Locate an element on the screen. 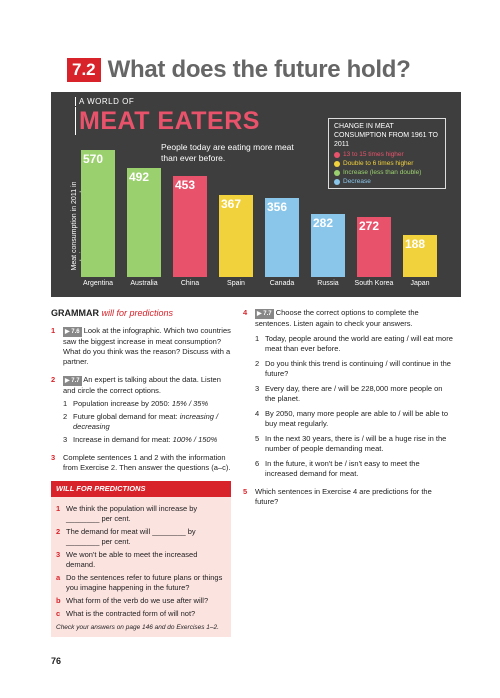 The height and width of the screenshot is (698, 500). bar-value-label: 272 is located at coordinates (369, 225).